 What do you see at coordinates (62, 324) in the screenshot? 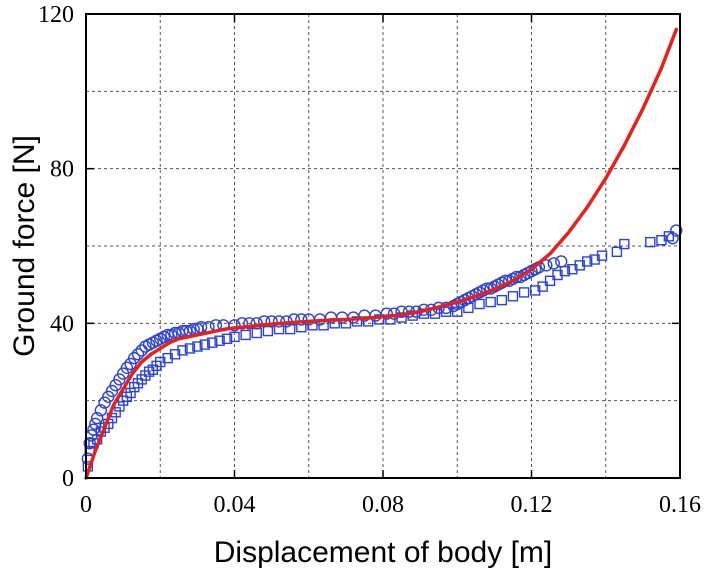
I see `y-tick-label: 40` at bounding box center [62, 324].